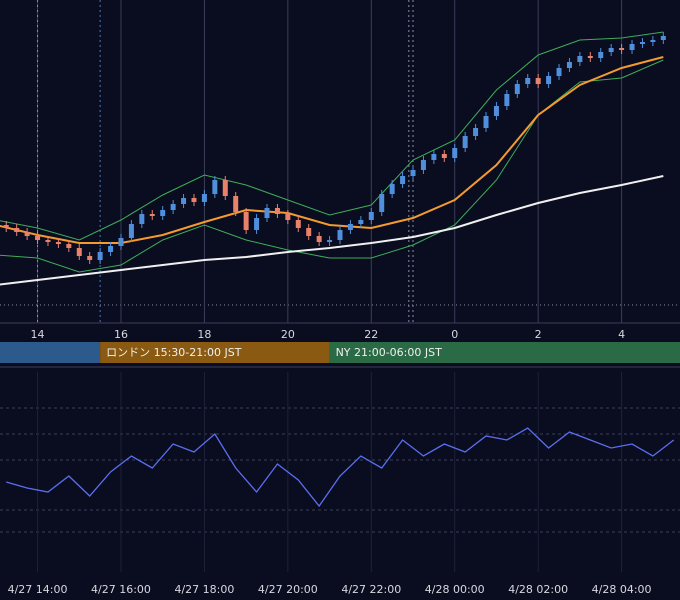  I want to click on x-tick-label: 4/28 04:00, so click(622, 589).